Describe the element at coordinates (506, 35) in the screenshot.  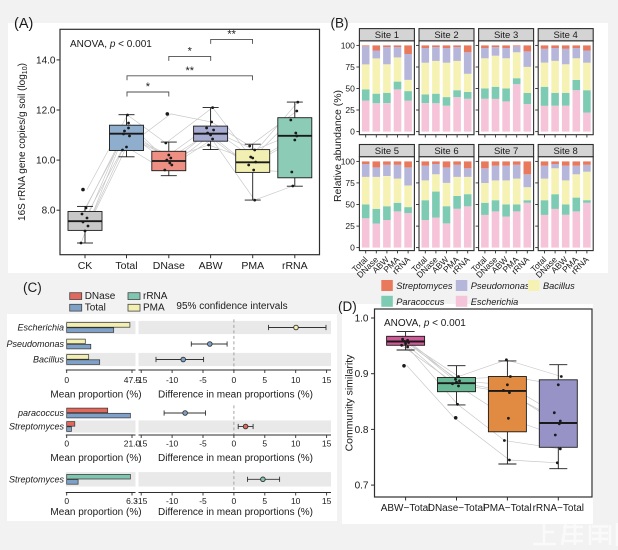
I see `svg-text: Site 3` at that location.